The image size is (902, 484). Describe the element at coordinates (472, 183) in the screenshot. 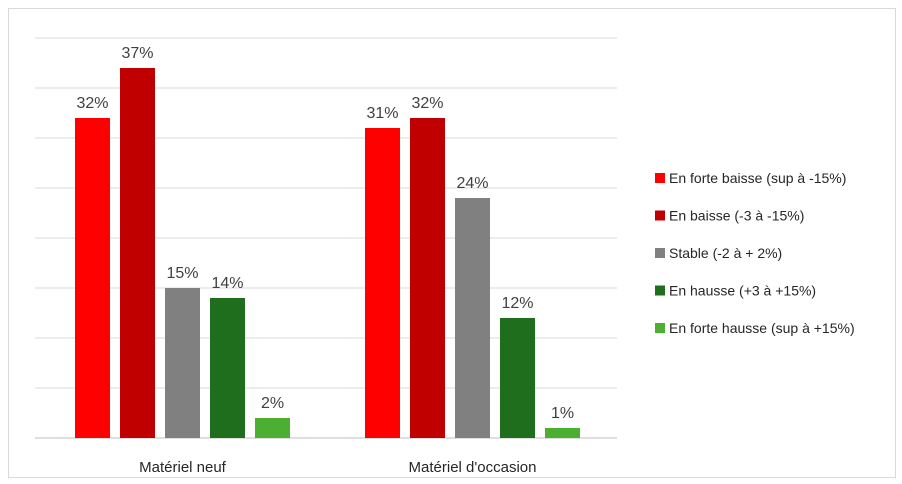

I see `data-label: 24%` at that location.